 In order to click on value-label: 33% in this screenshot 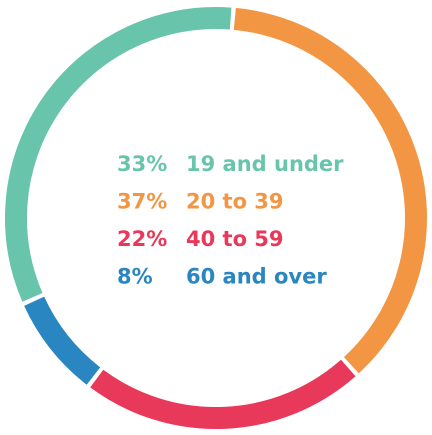, I will do `click(142, 164)`.